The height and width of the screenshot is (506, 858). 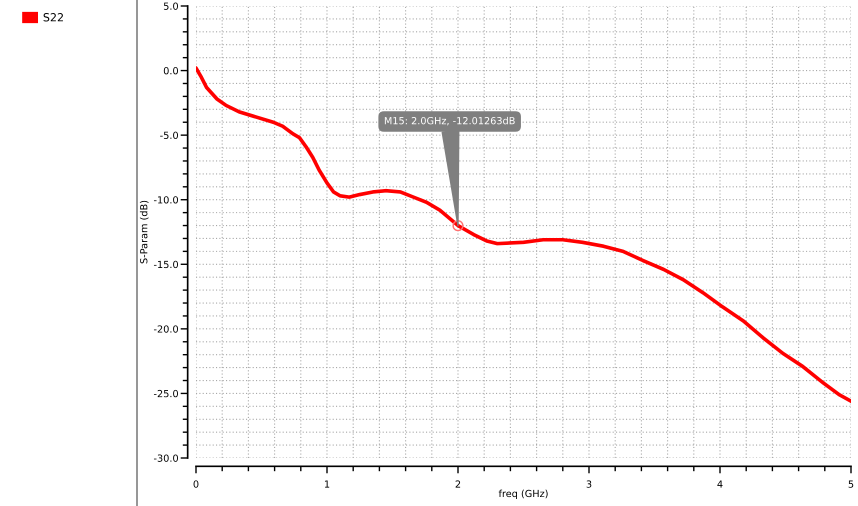 I want to click on x-tick-label: 0, so click(x=196, y=484).